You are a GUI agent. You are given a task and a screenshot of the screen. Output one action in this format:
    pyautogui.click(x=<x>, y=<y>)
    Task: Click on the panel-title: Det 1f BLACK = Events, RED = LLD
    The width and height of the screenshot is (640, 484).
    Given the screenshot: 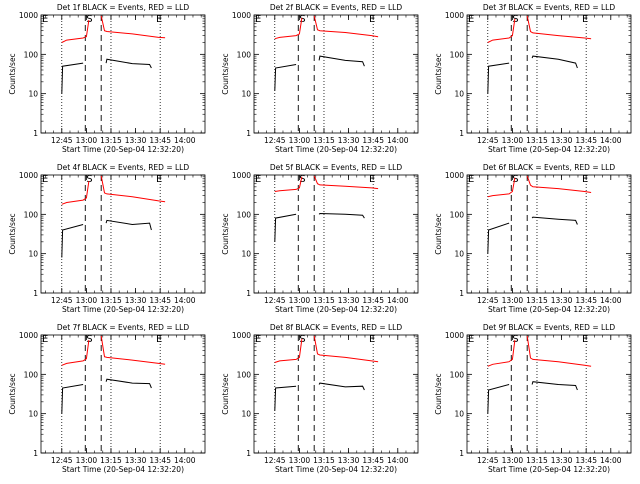 What is the action you would take?
    pyautogui.click(x=123, y=7)
    